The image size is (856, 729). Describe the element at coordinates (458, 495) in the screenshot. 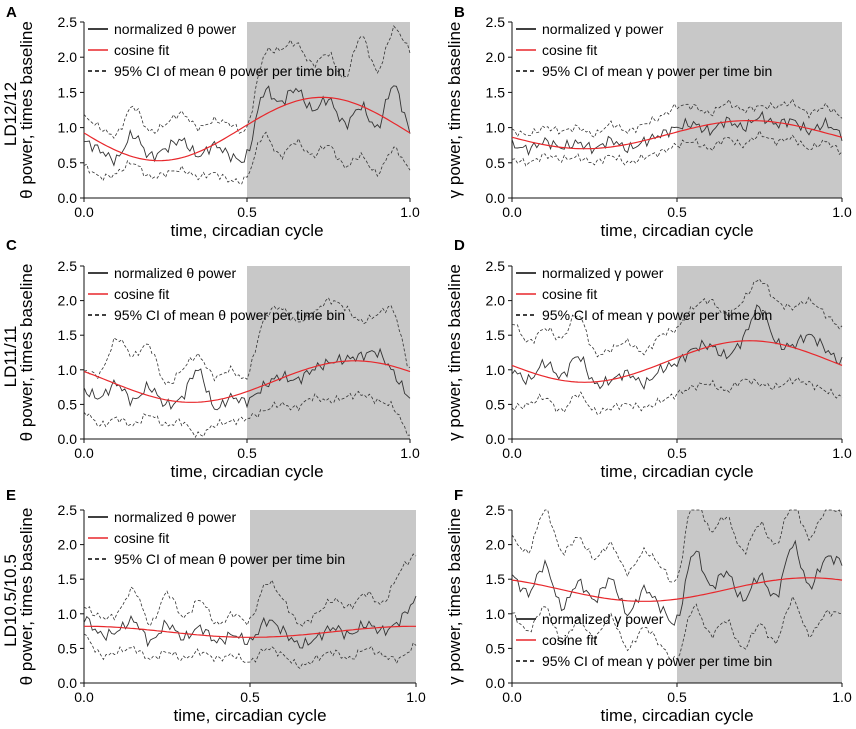

I see `panel-letter: F` at that location.